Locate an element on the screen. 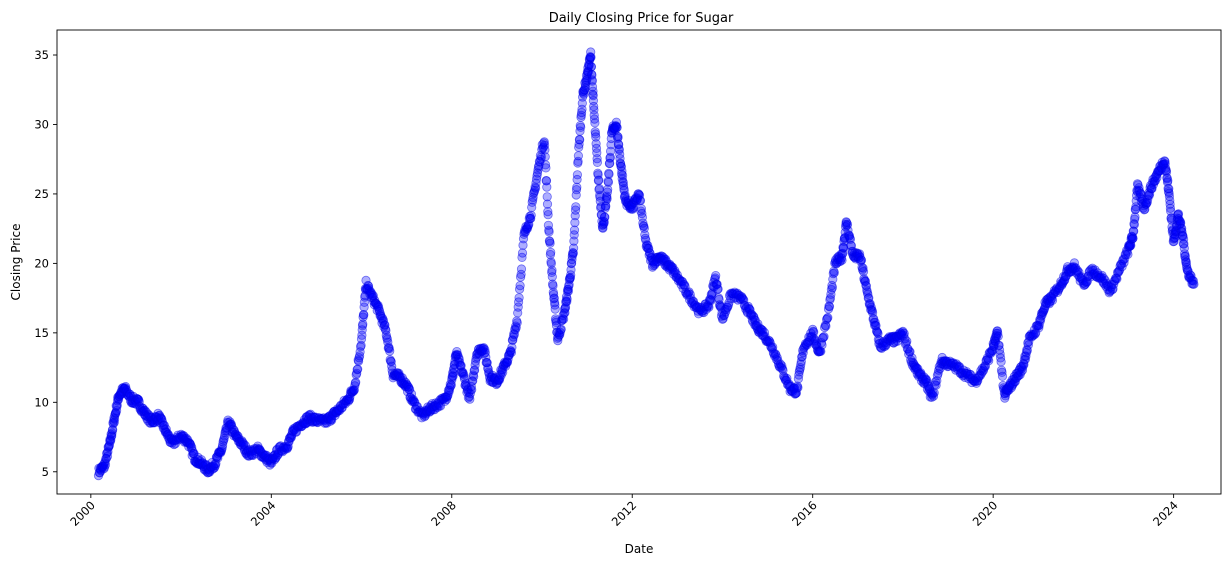  y-tick-label: 5 is located at coordinates (45, 472).